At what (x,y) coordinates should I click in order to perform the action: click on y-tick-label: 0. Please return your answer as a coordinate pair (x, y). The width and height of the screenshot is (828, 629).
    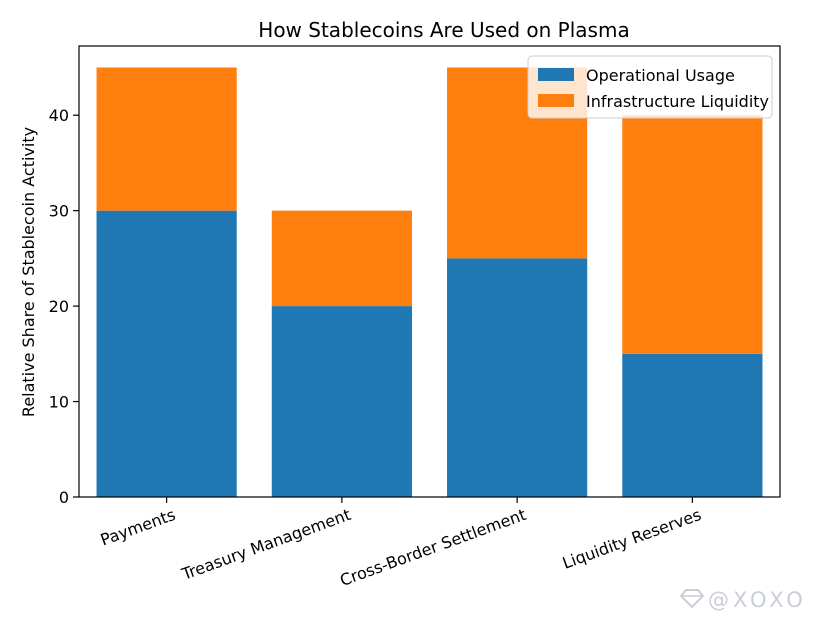
    Looking at the image, I should click on (64, 497).